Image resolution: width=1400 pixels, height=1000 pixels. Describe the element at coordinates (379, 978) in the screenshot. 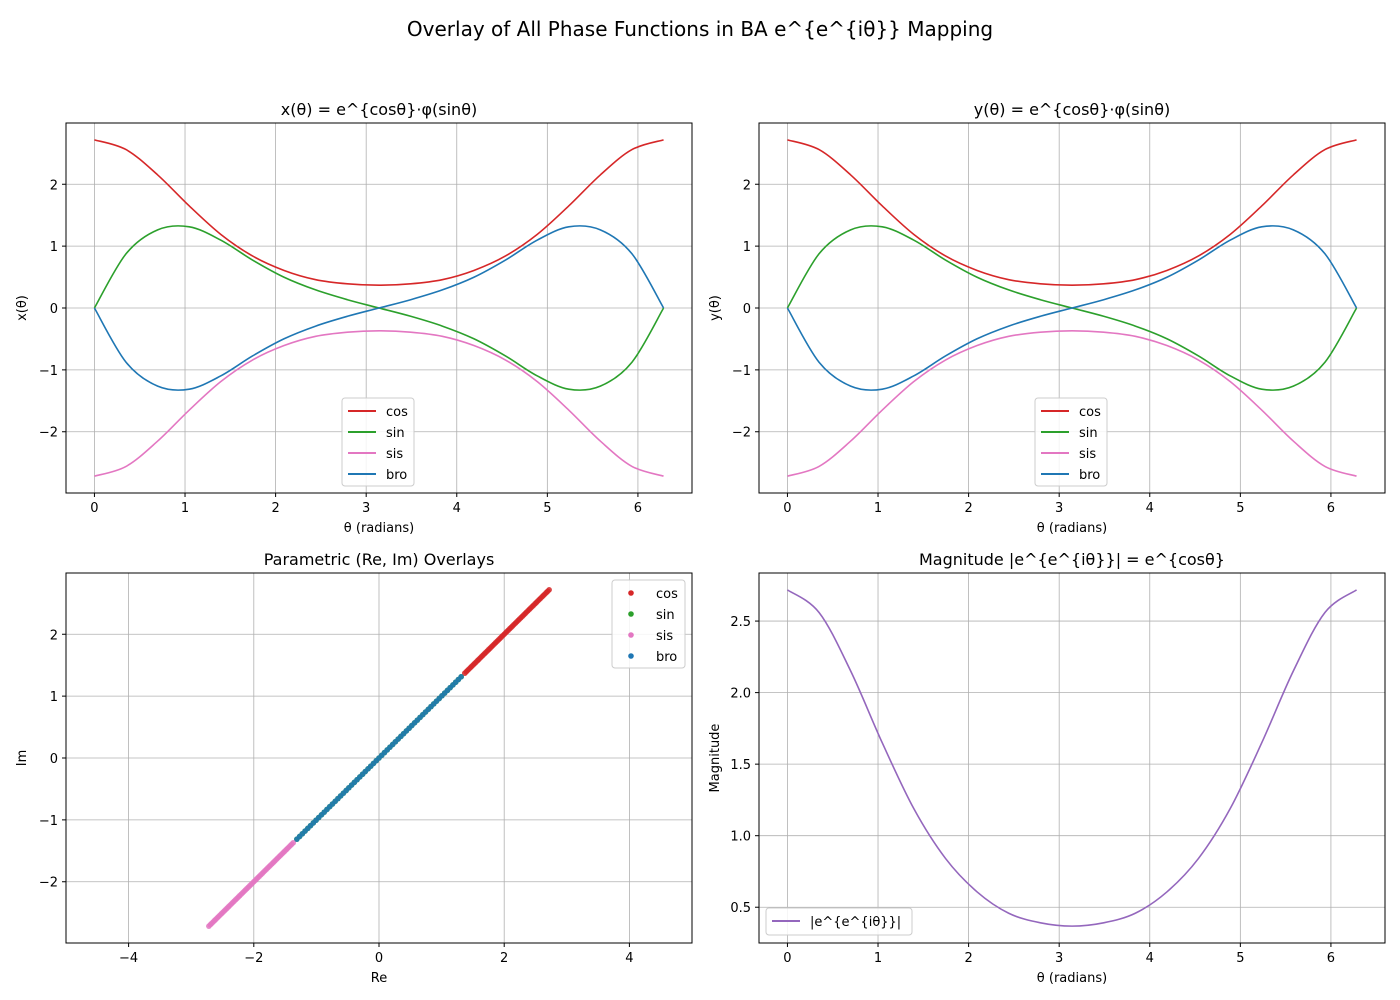

I see `x-axis-label: Re` at that location.